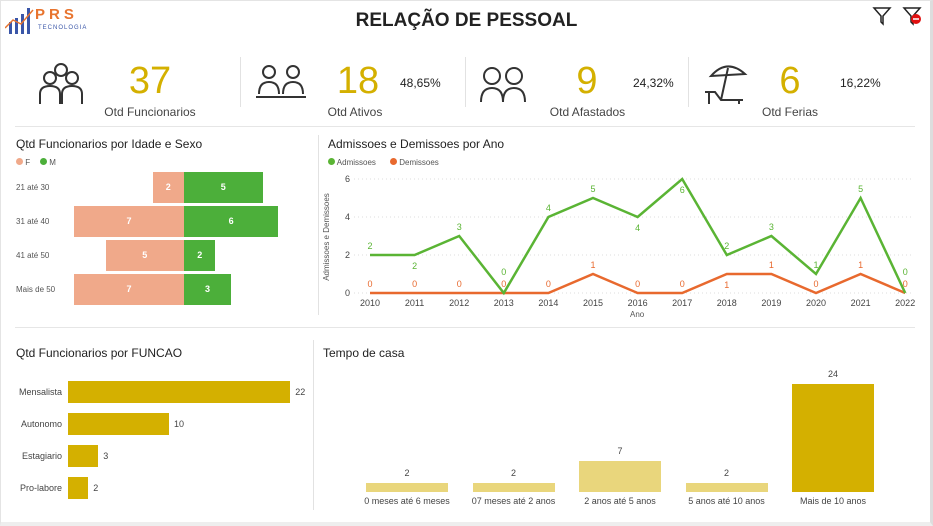 Image resolution: width=933 pixels, height=526 pixels. I want to click on kpi-ativos-label: Otd Ativos, so click(355, 112).